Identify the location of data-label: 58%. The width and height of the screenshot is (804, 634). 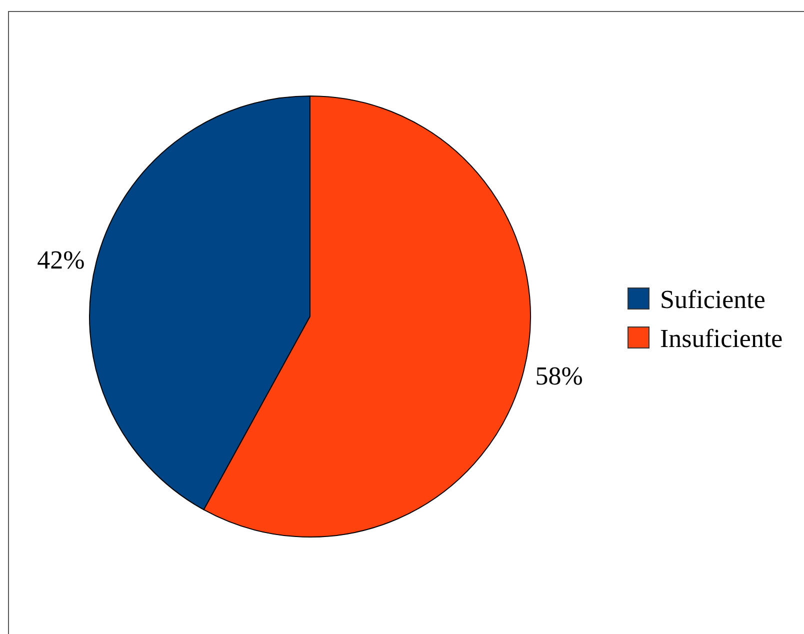
(559, 375).